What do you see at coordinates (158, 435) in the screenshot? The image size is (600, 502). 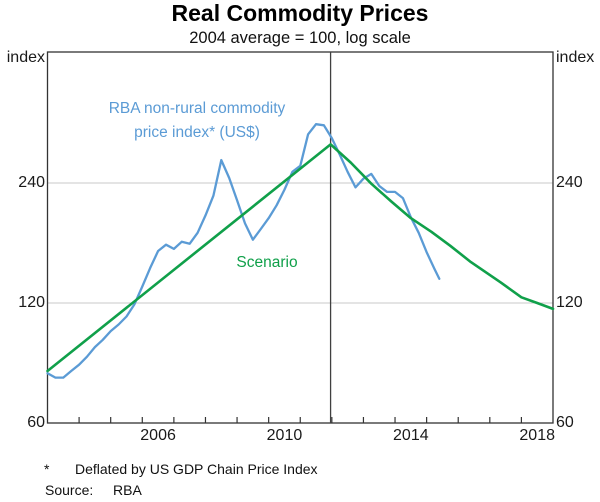 I see `x-year-label: 2006` at bounding box center [158, 435].